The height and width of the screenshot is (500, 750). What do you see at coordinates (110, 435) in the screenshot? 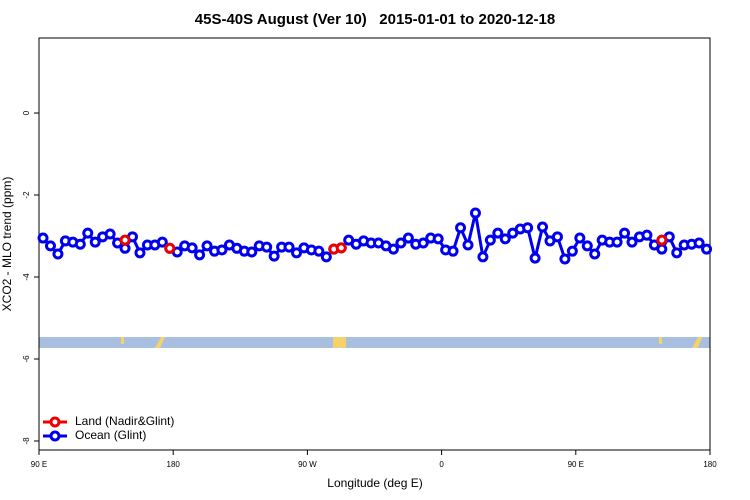
I see `legend-label: Ocean (Glint)` at bounding box center [110, 435].